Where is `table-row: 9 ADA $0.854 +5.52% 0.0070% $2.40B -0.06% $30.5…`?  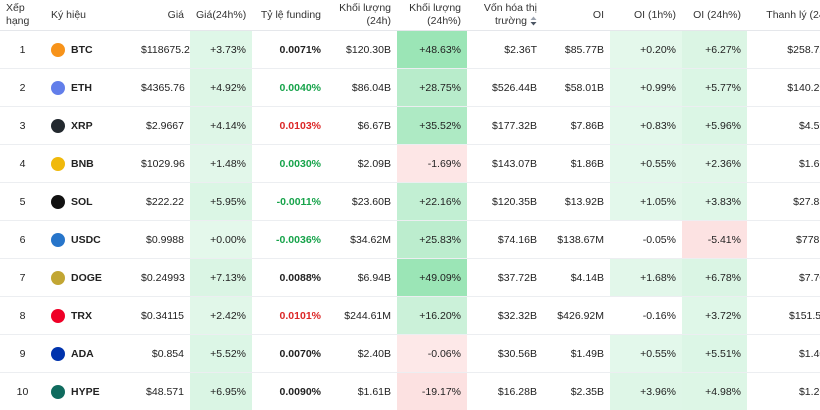 table-row: 9 ADA $0.854 +5.52% 0.0070% $2.40B -0.06% $30.5… is located at coordinates (410, 353).